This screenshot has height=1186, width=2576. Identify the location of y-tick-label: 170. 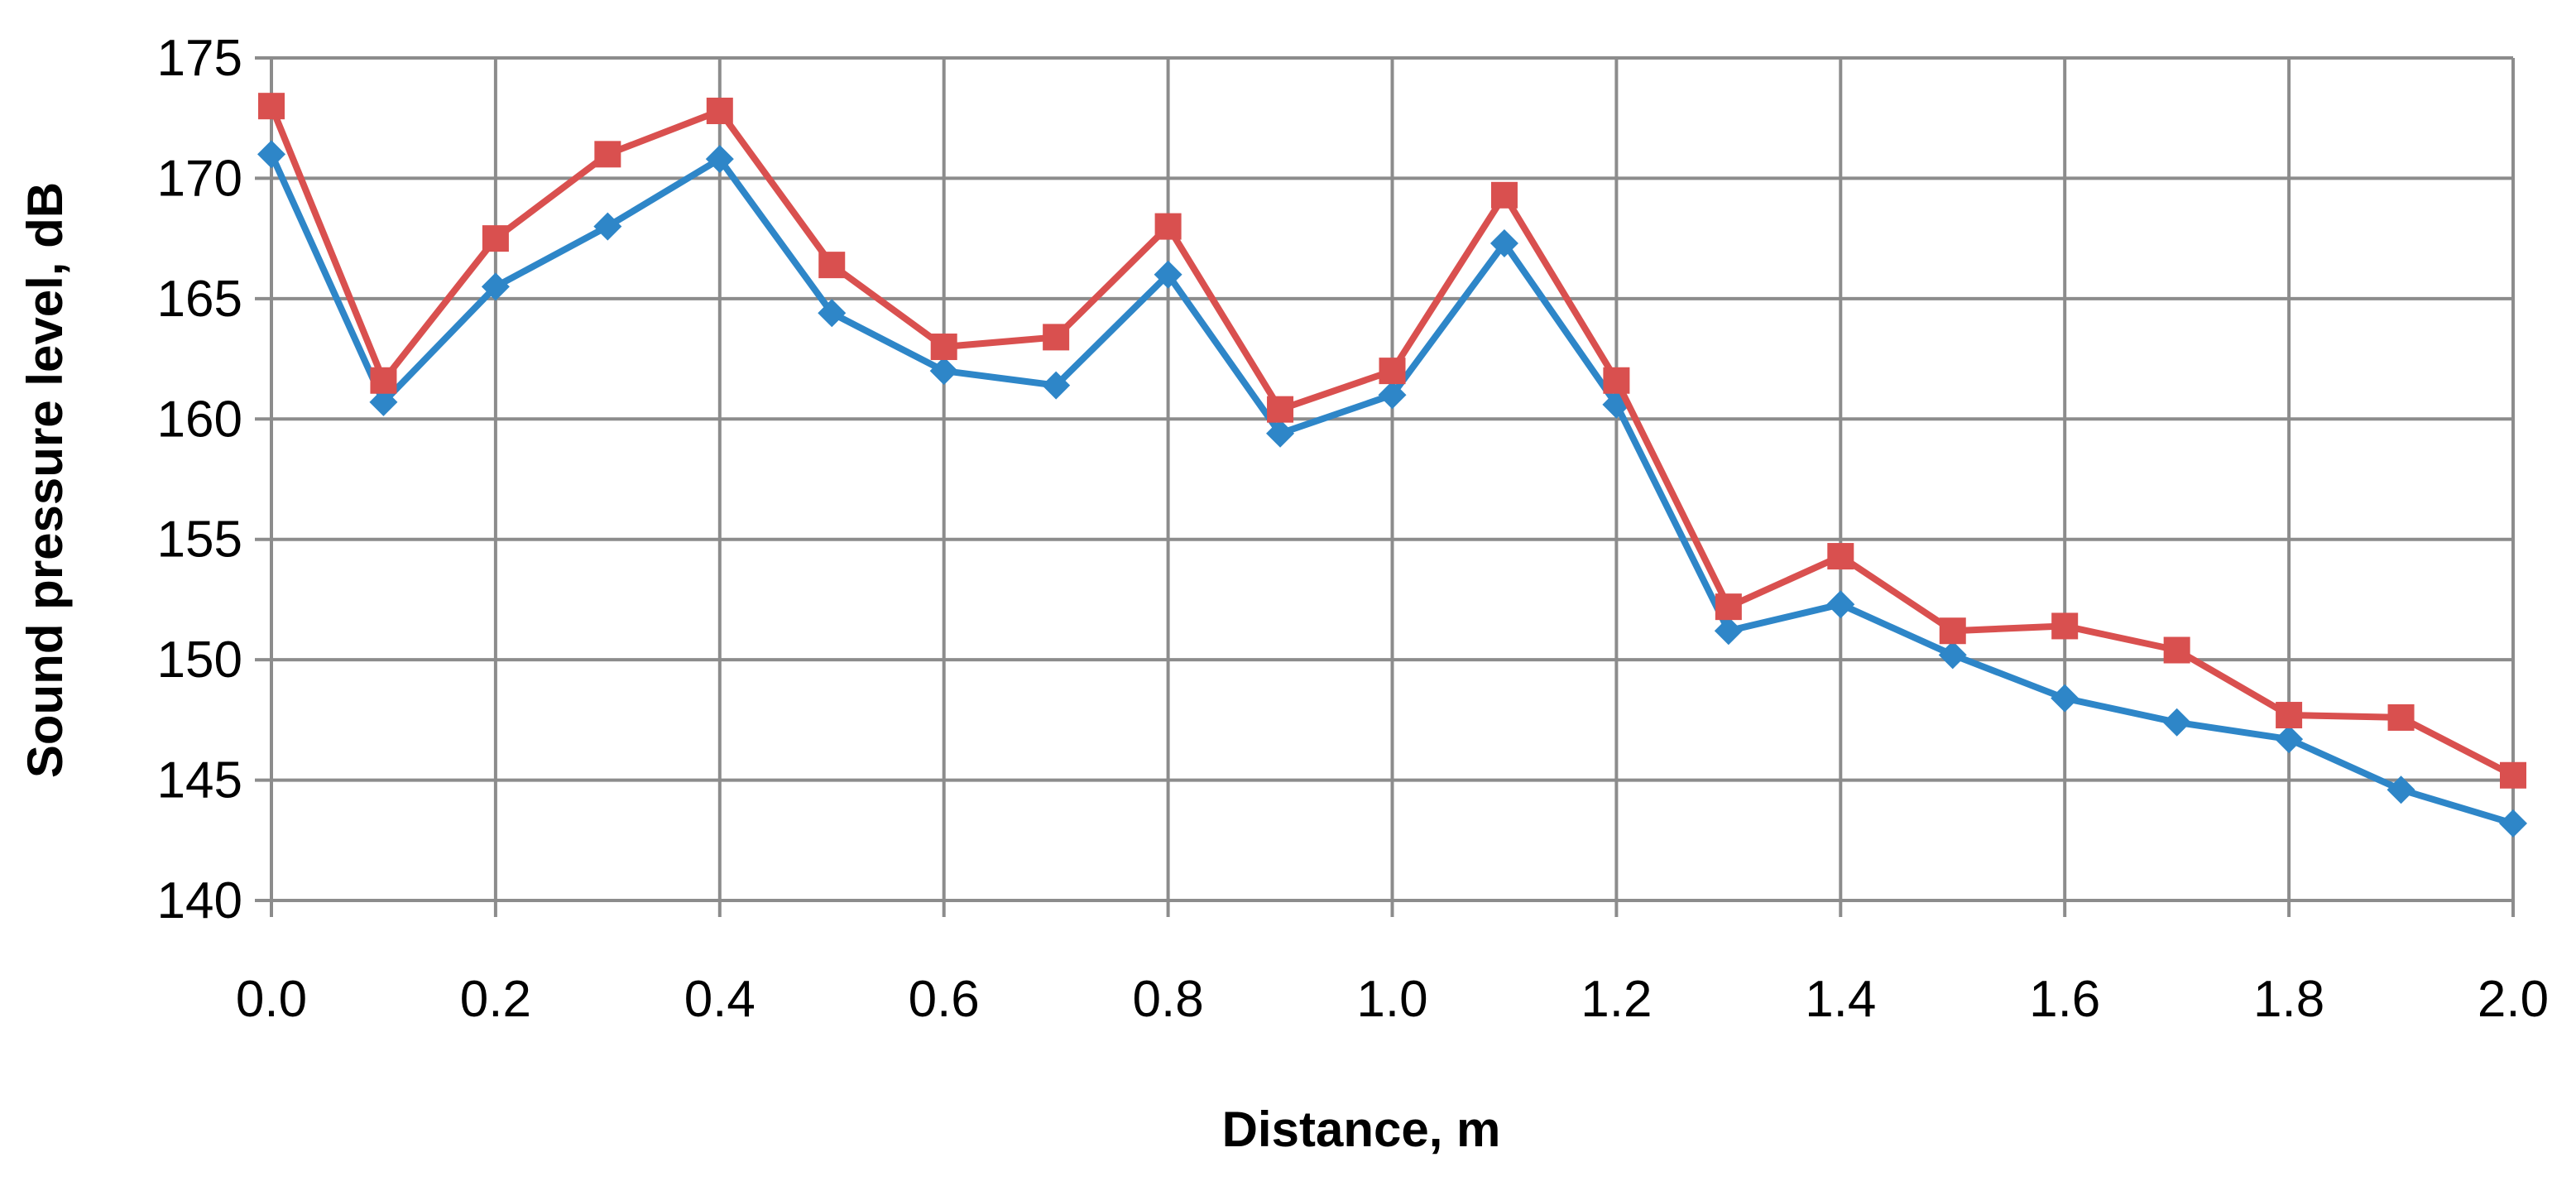
(200, 178).